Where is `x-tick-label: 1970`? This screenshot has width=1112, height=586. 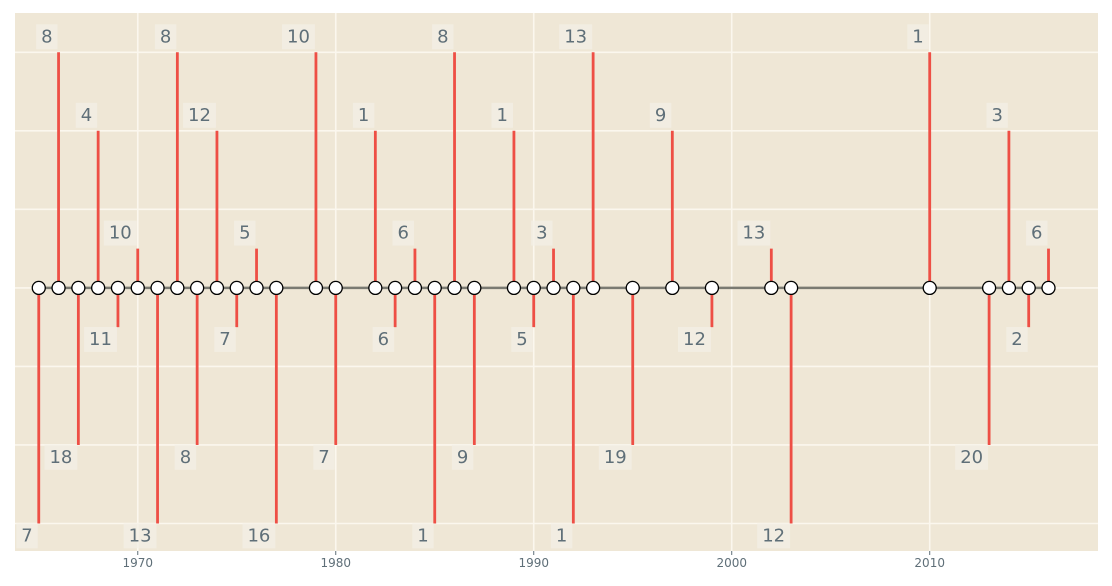 x-tick-label: 1970 is located at coordinates (137, 563).